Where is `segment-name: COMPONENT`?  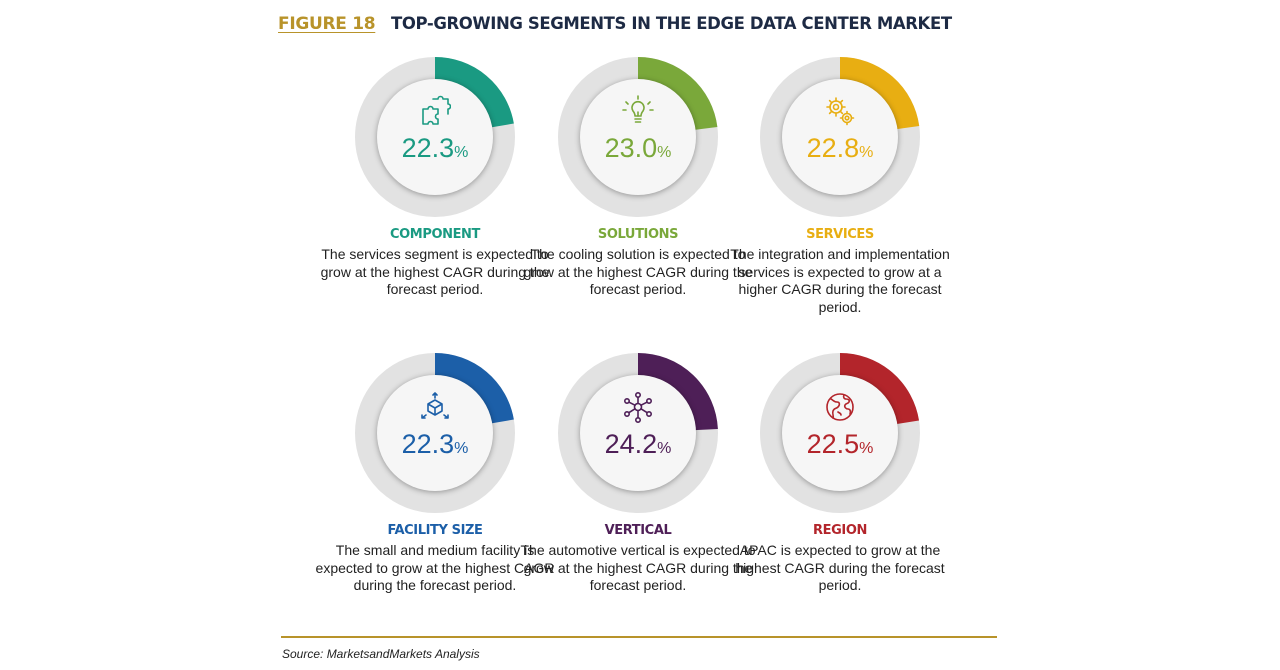
segment-name: COMPONENT is located at coordinates (434, 234).